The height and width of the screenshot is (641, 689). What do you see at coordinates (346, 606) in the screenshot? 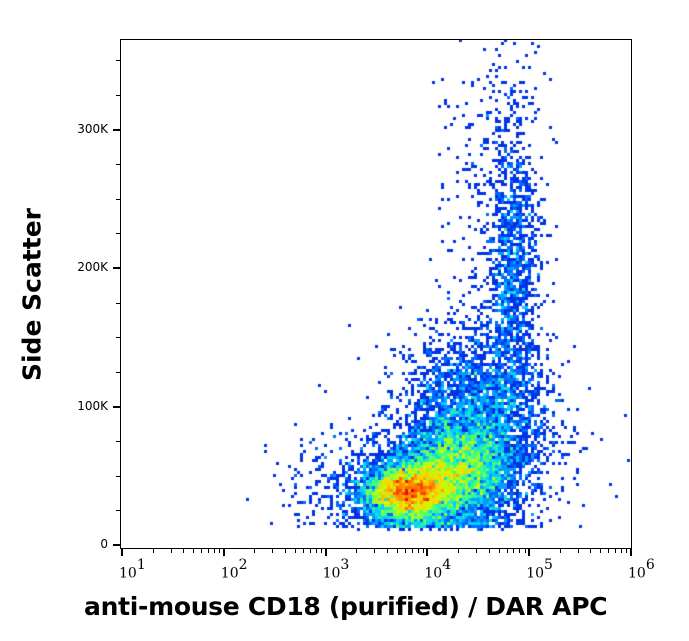
I see `x-axis-title: anti-mouse CD18 (purified) / DAR APC` at bounding box center [346, 606].